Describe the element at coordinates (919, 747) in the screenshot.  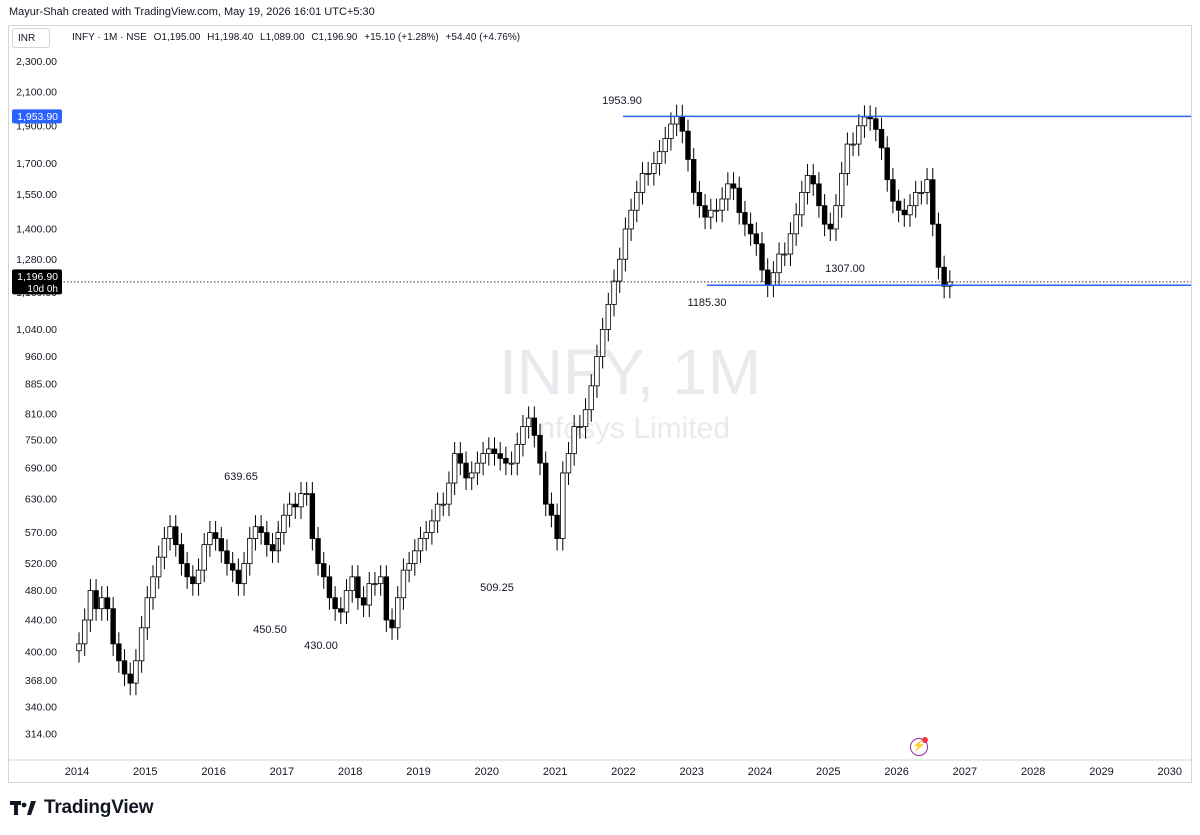
I see `lightning-alert-icon: ⚡` at that location.